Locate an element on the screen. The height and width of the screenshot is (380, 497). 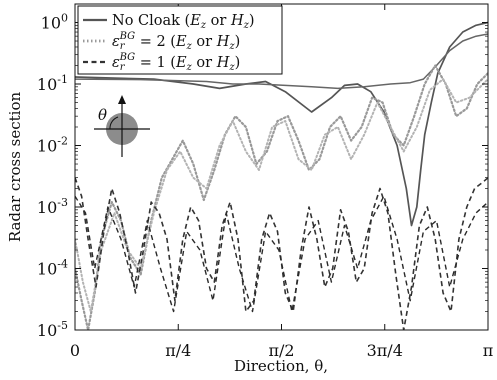
y-tick-label-2: 10⁻³ is located at coordinates (52, 206).